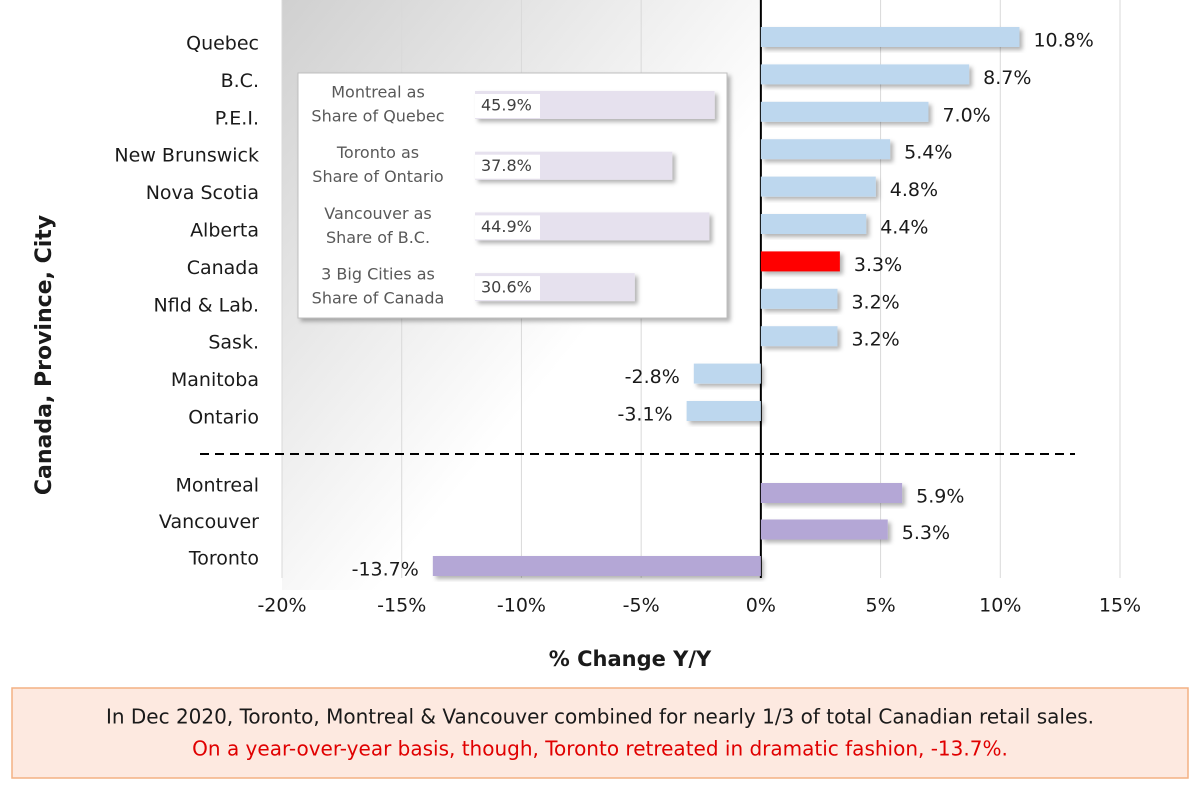 This screenshot has width=1200, height=788. What do you see at coordinates (880, 606) in the screenshot?
I see `x-tick-label: 5%` at bounding box center [880, 606].